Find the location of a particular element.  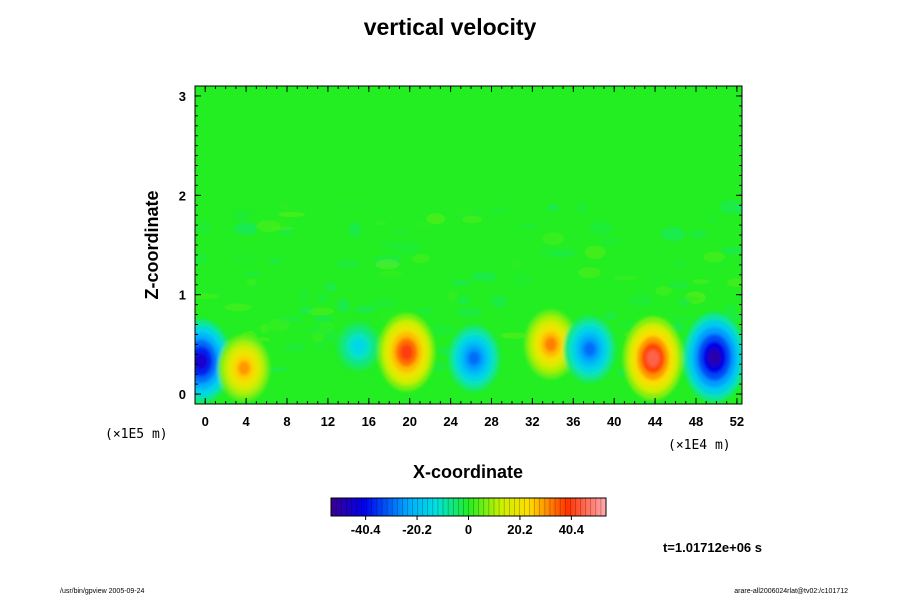

y-tick-label: 2 is located at coordinates (182, 195).